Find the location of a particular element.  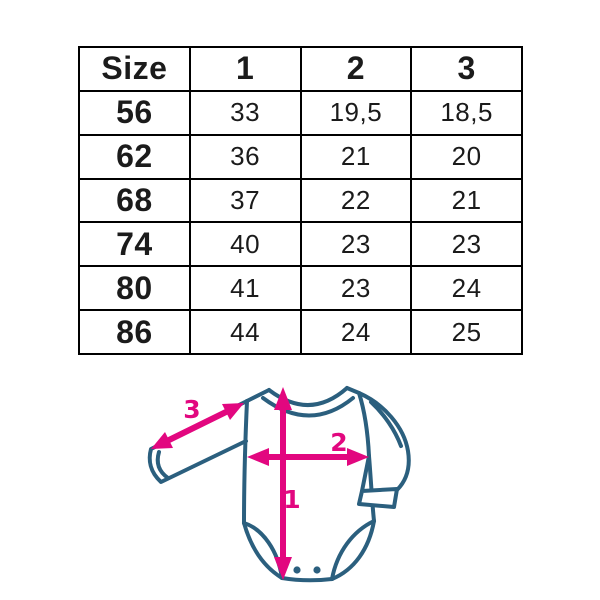

measure-label-3: 3 is located at coordinates (191, 409).